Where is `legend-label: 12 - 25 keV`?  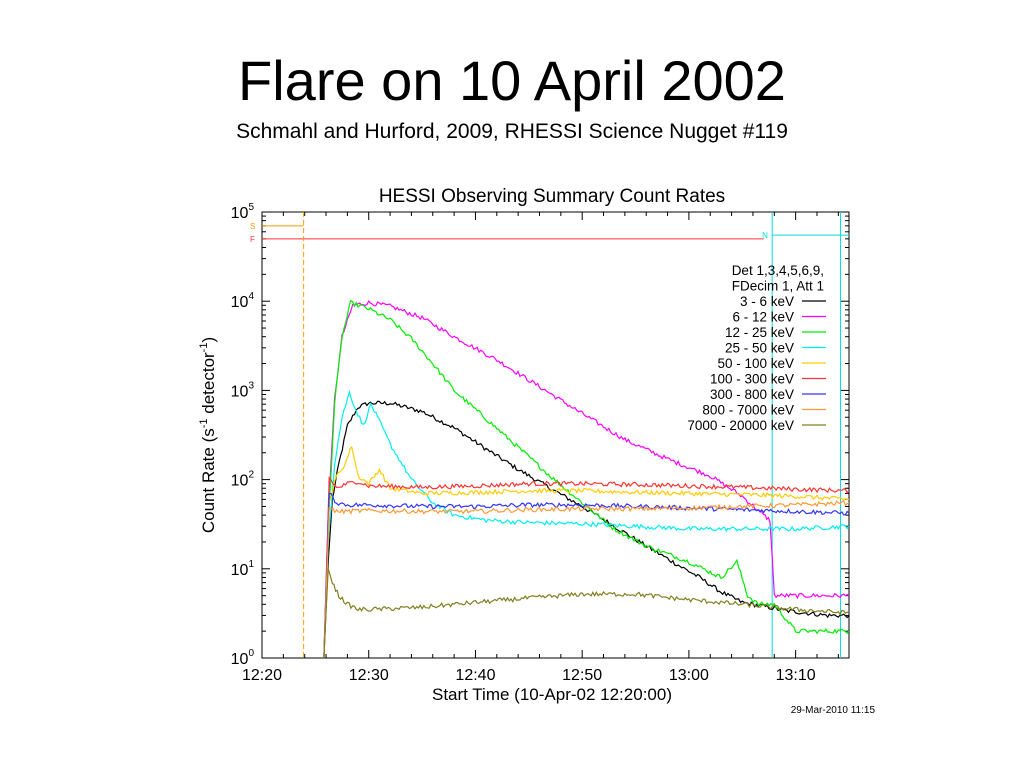 legend-label: 12 - 25 keV is located at coordinates (759, 332).